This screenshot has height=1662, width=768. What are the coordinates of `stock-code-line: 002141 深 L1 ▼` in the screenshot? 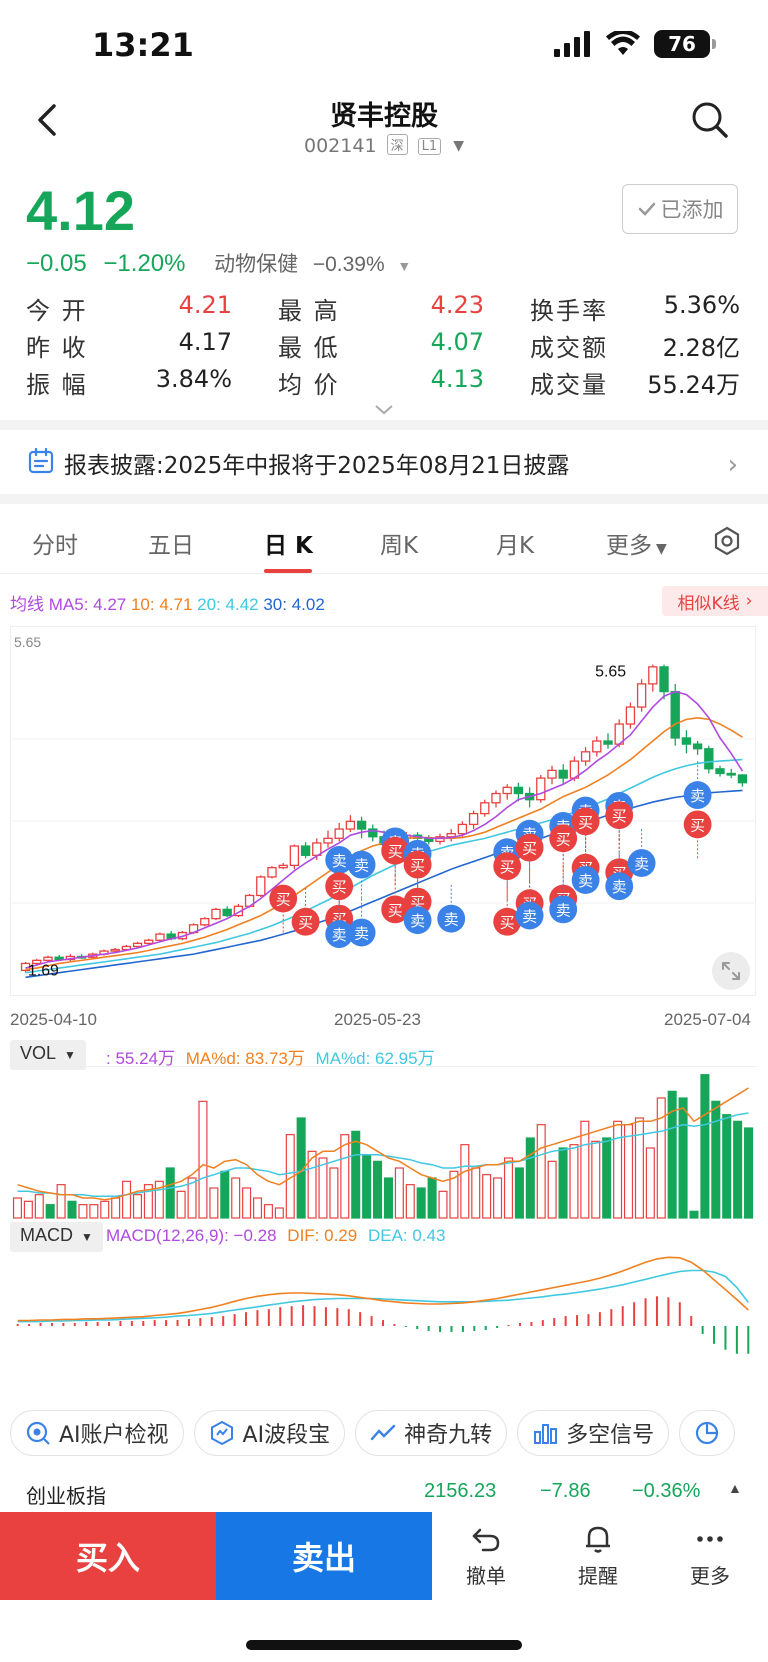 It's located at (384, 145).